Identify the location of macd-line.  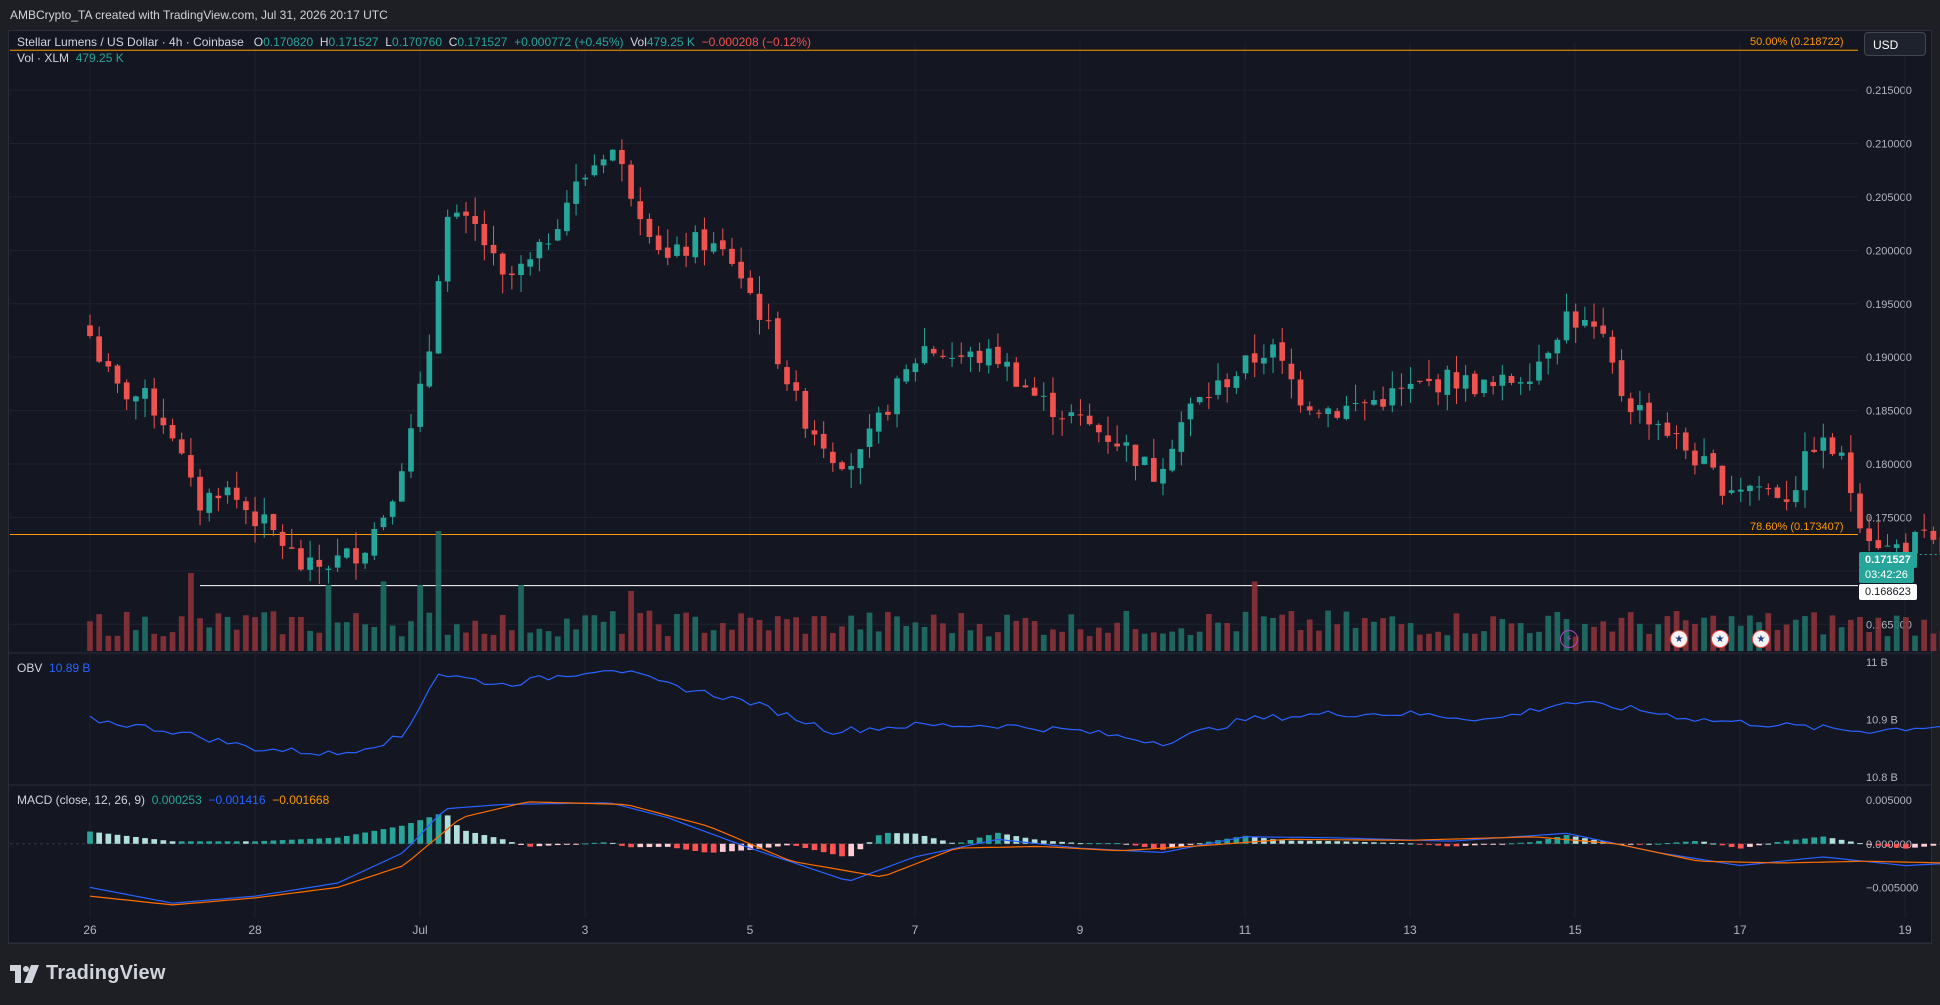
(1014, 853).